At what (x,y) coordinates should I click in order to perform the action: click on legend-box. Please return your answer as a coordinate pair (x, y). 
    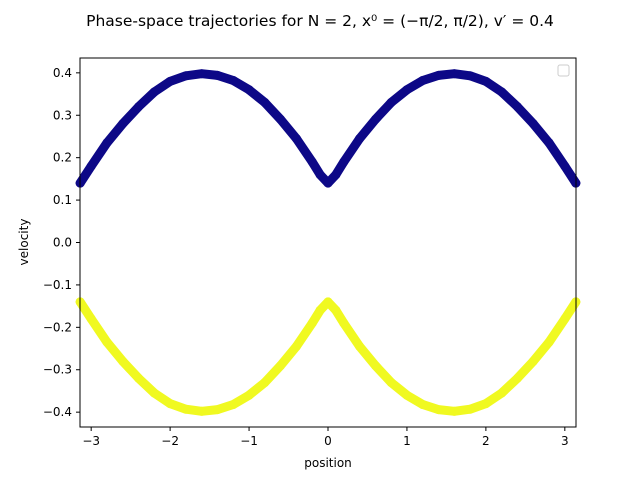
    Looking at the image, I should click on (563, 70).